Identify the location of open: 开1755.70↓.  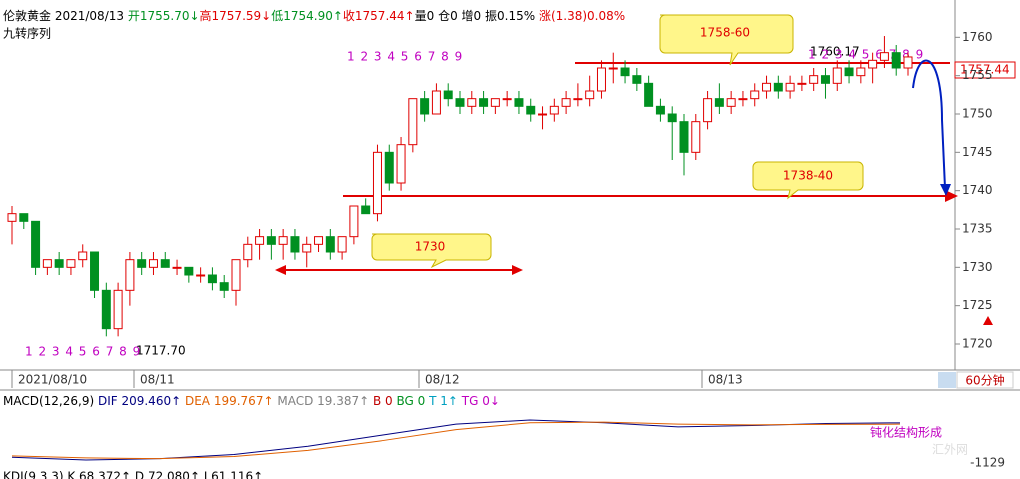
(164, 16).